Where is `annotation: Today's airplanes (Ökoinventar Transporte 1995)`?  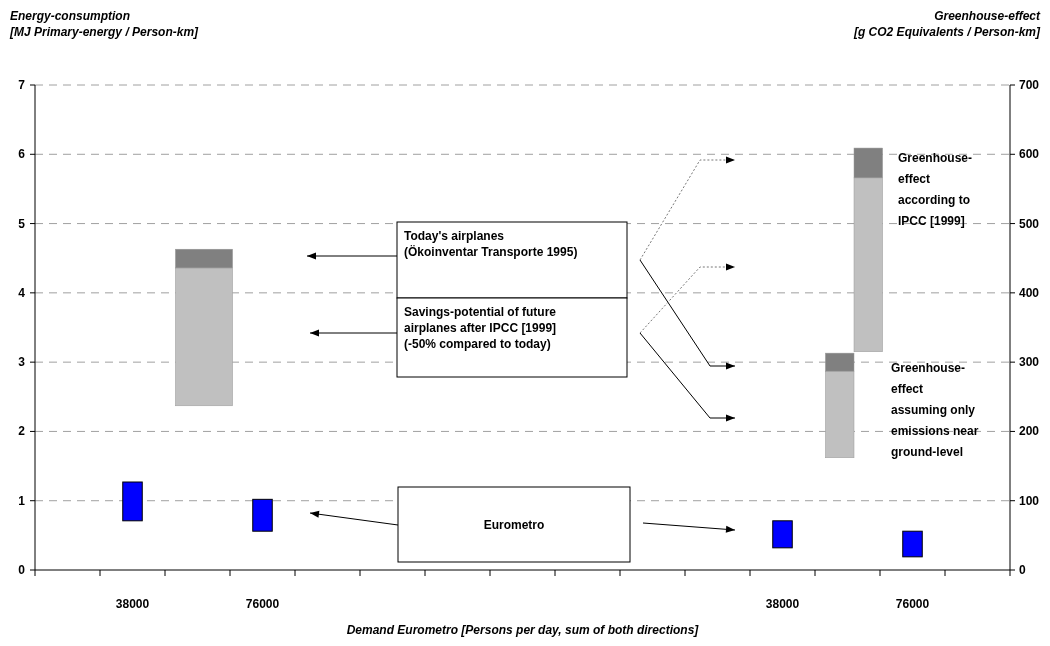
annotation: Today's airplanes (Ökoinventar Transporte 1995) is located at coordinates (491, 244).